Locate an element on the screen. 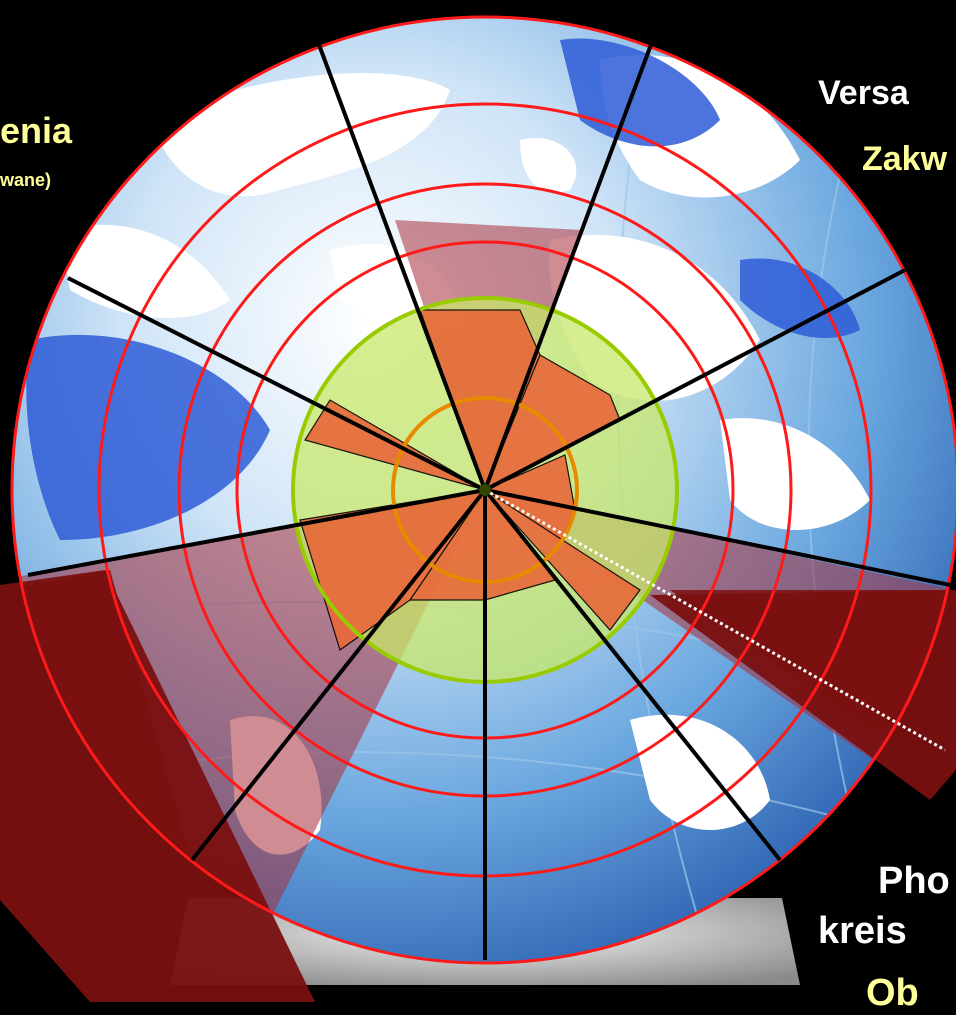 The image size is (956, 1015). label-top-left-sub: wane) is located at coordinates (26, 180).